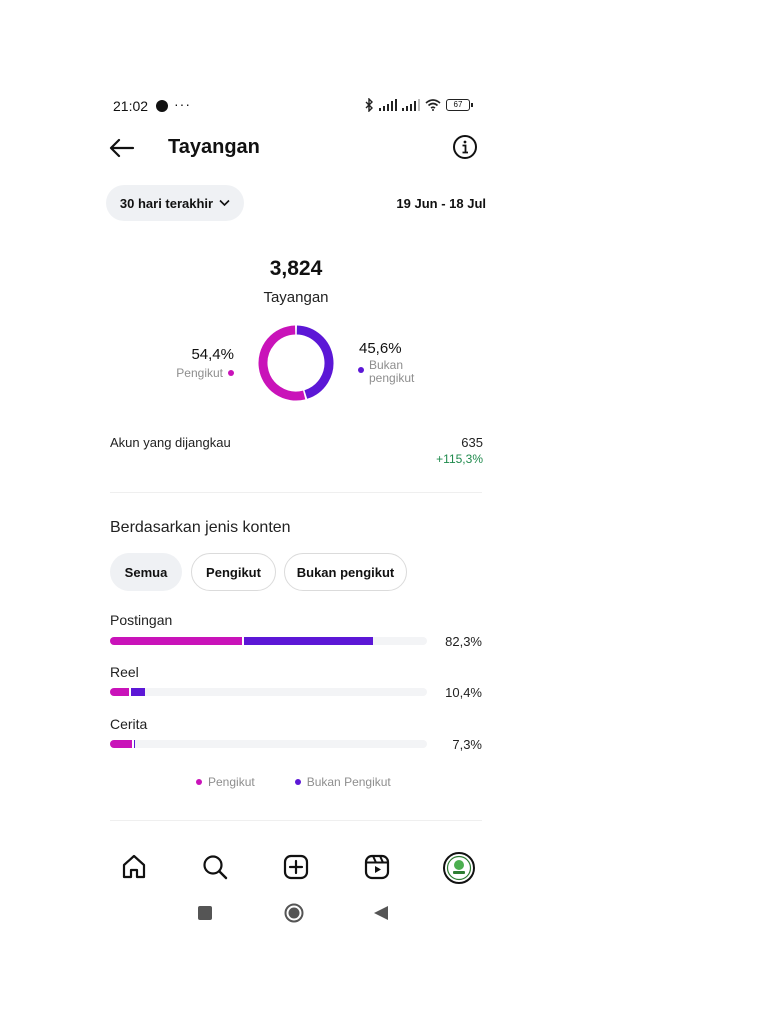 This screenshot has width=768, height=1024. I want to click on system-home-button, so click(294, 913).